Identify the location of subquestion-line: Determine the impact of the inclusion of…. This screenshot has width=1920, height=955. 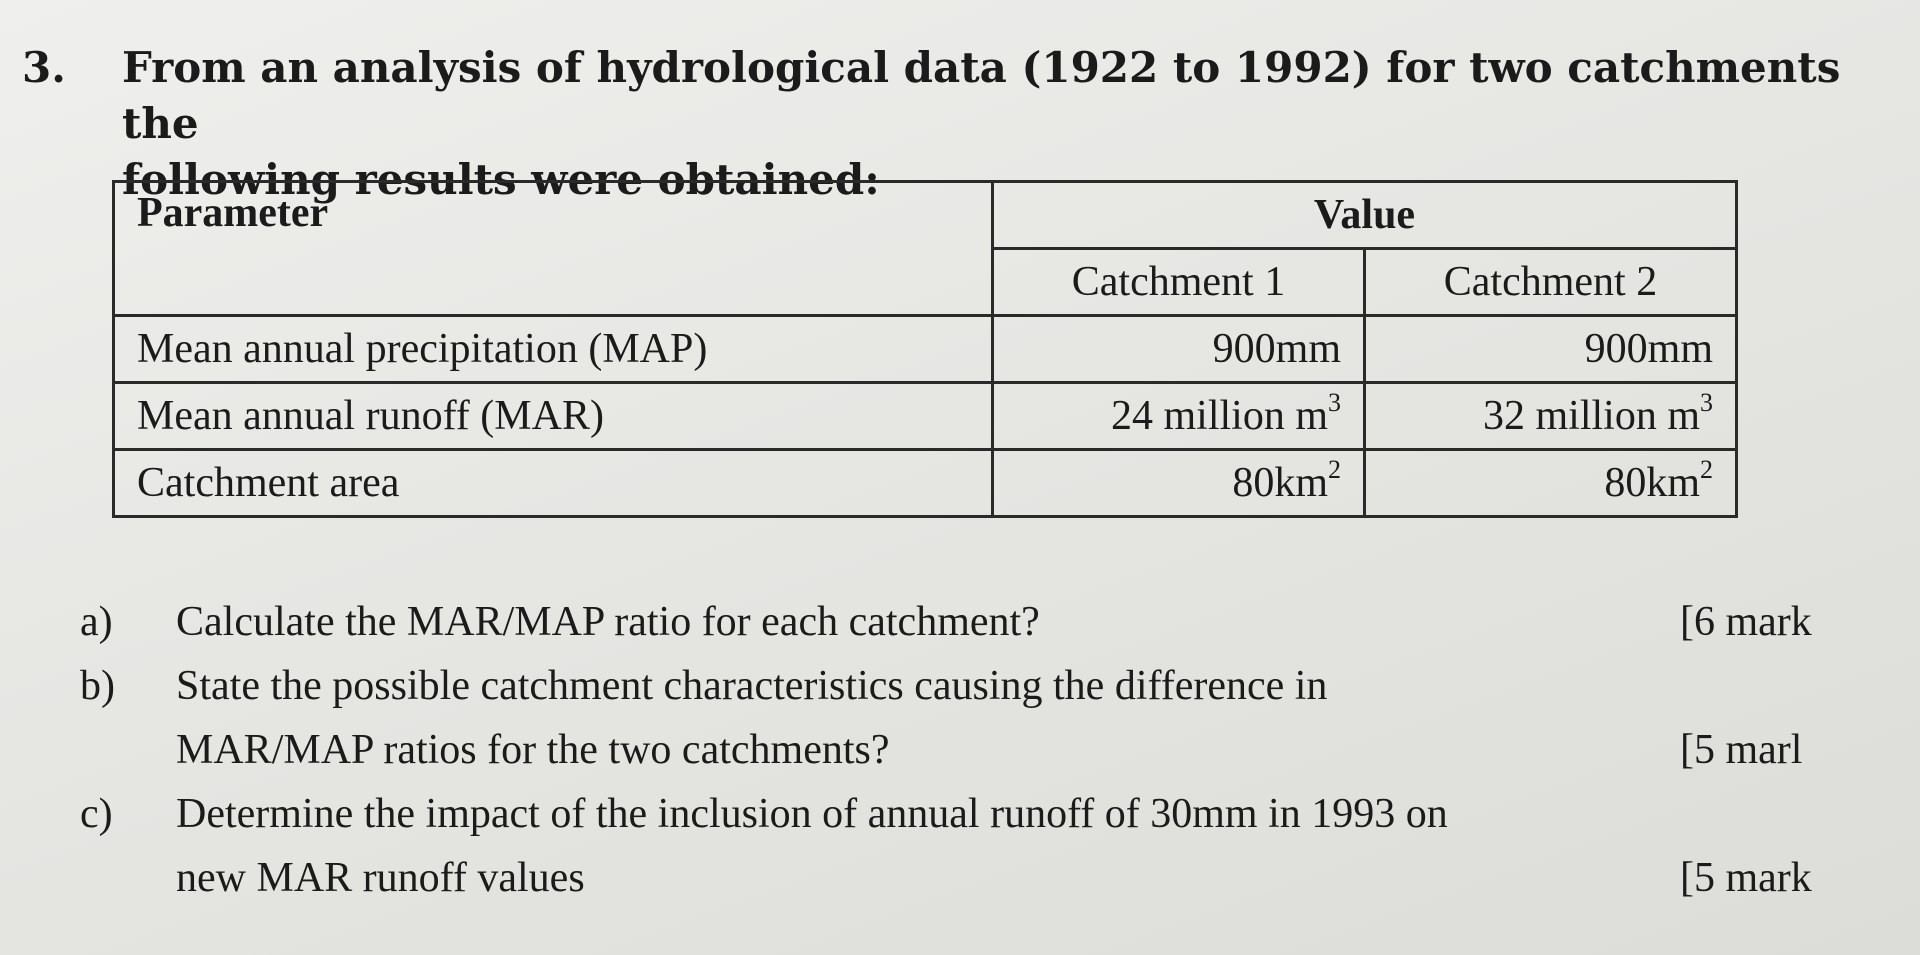
(812, 814).